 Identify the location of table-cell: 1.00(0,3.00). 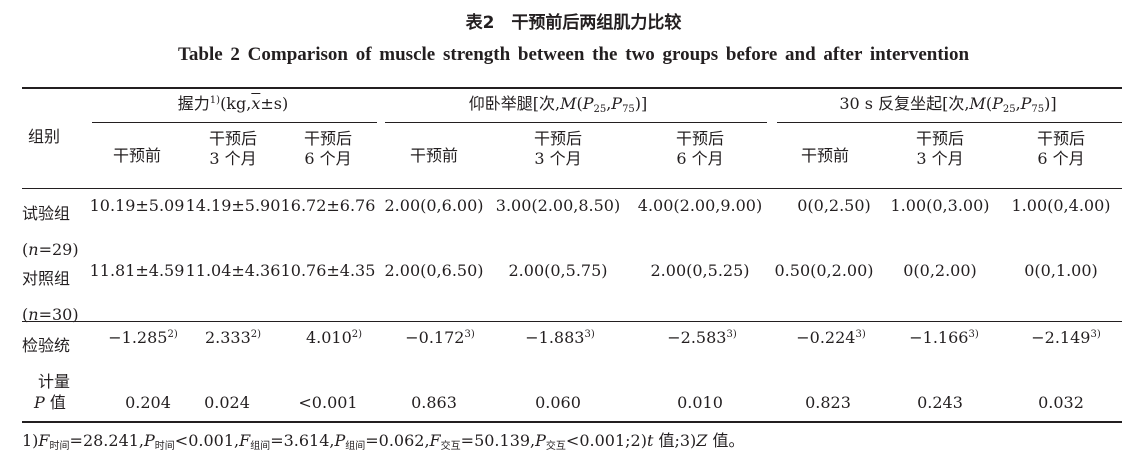
(940, 205).